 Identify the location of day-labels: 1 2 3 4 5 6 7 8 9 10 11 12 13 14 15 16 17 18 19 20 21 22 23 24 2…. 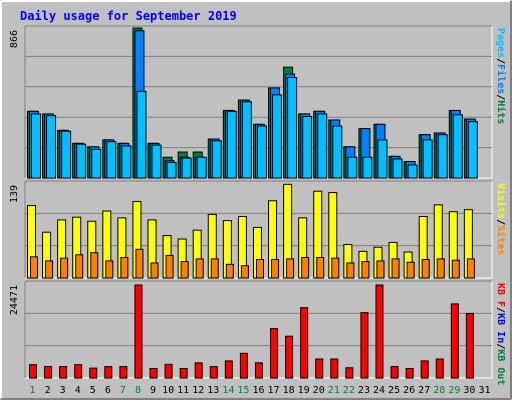
(260, 390).